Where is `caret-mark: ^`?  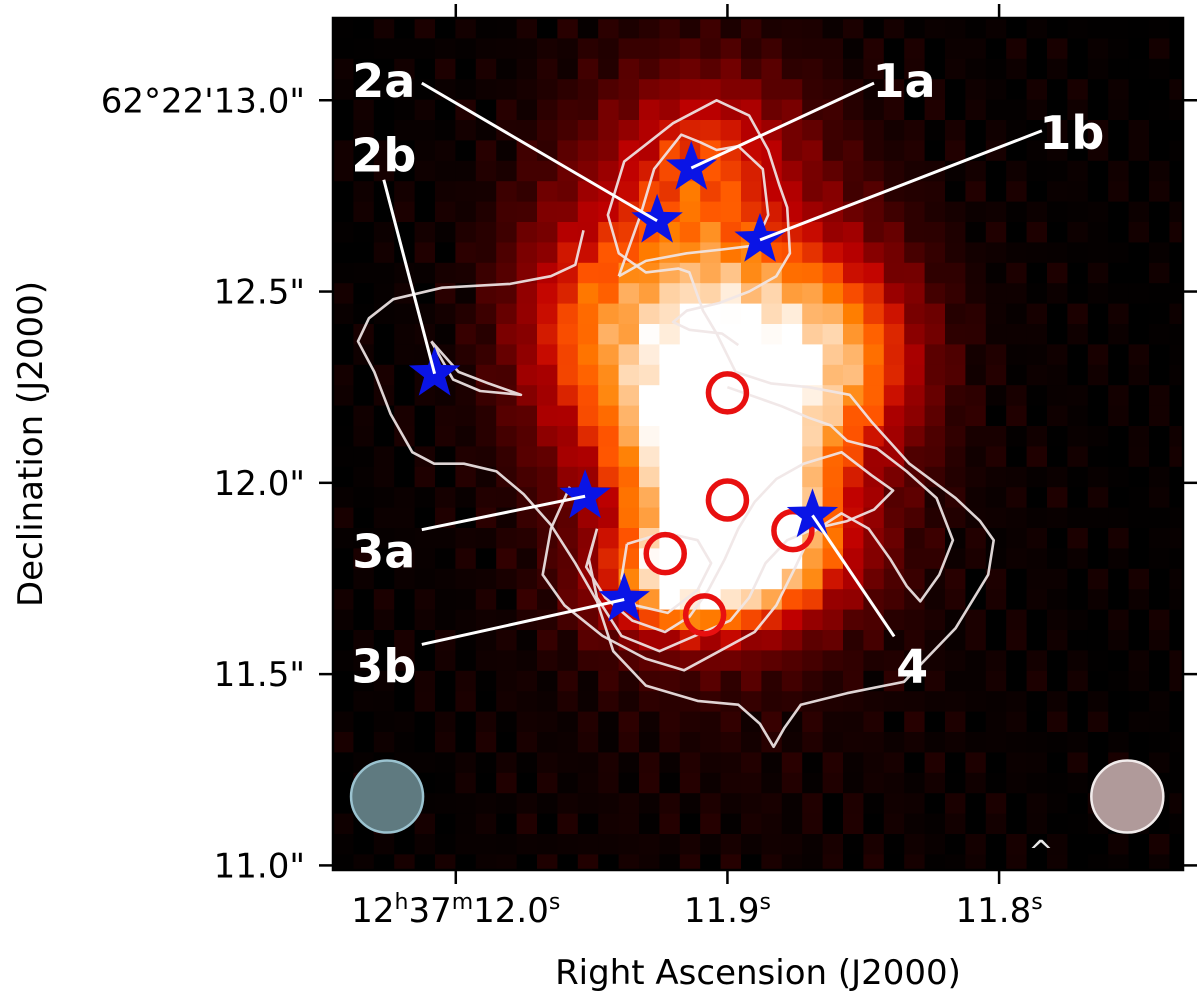
caret-mark: ^ is located at coordinates (1040, 852).